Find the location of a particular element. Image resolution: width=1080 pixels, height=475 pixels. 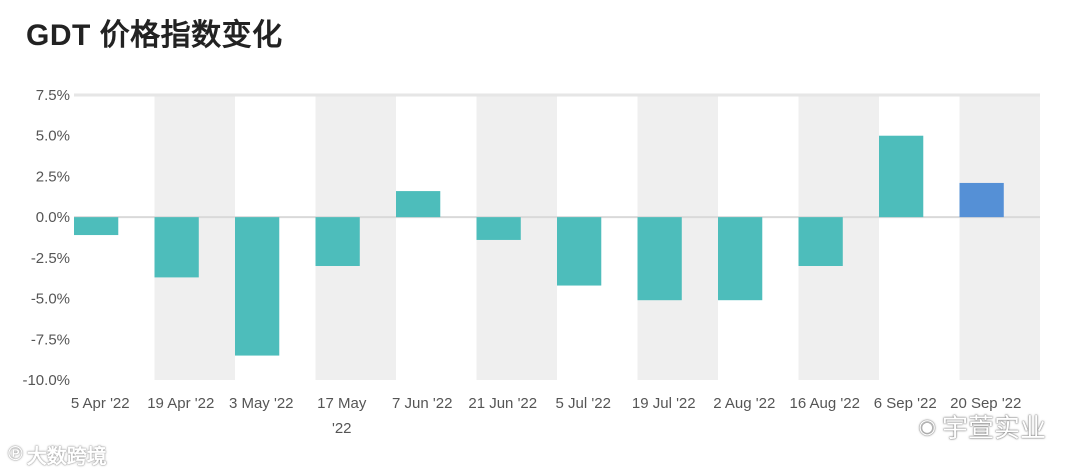

x-tick-label: 21 Jun '22 is located at coordinates (502, 403).